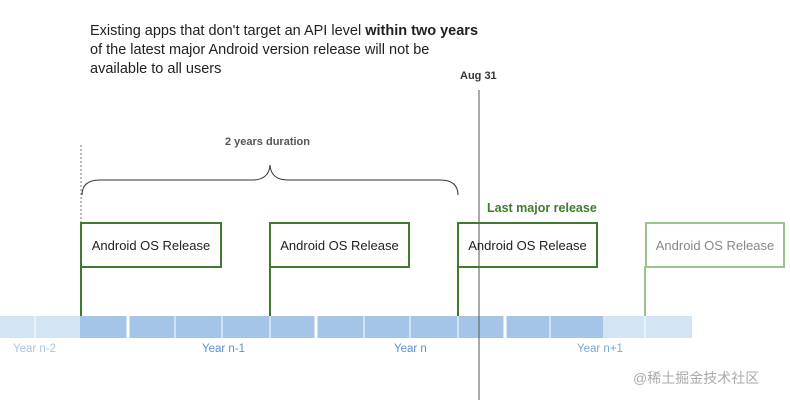 The image size is (790, 400). What do you see at coordinates (600, 349) in the screenshot?
I see `year-label: Year n+1` at bounding box center [600, 349].